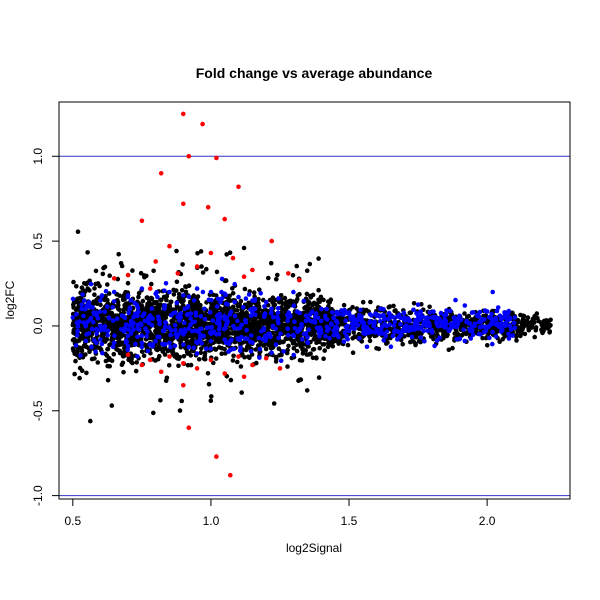  I want to click on x-axis-label: log2Signal, so click(314, 548).